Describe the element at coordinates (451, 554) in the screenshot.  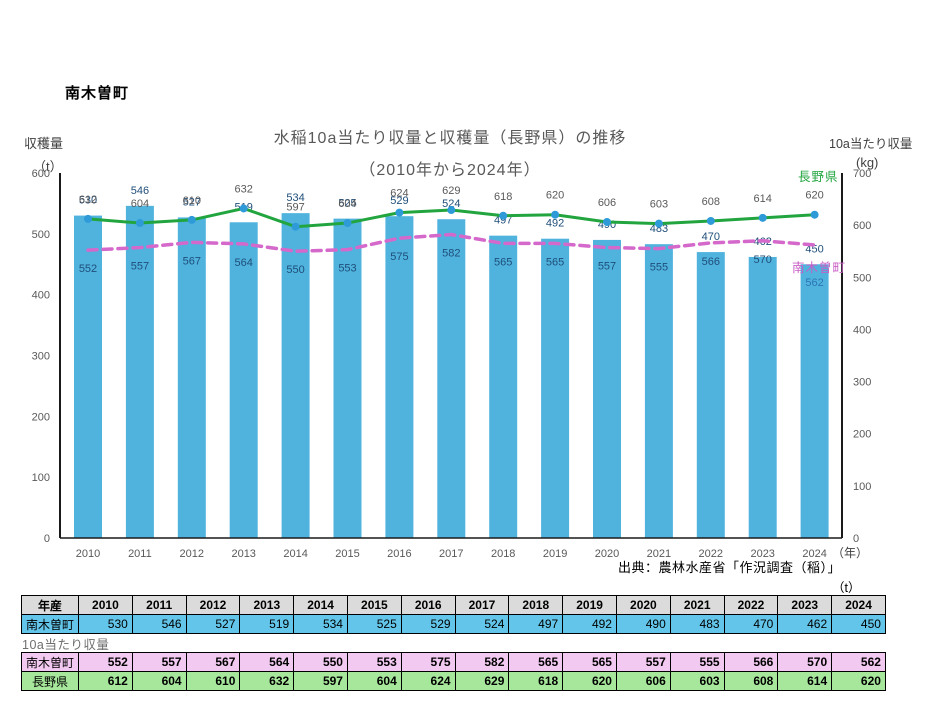
I see `x-axis-label: 2017` at that location.